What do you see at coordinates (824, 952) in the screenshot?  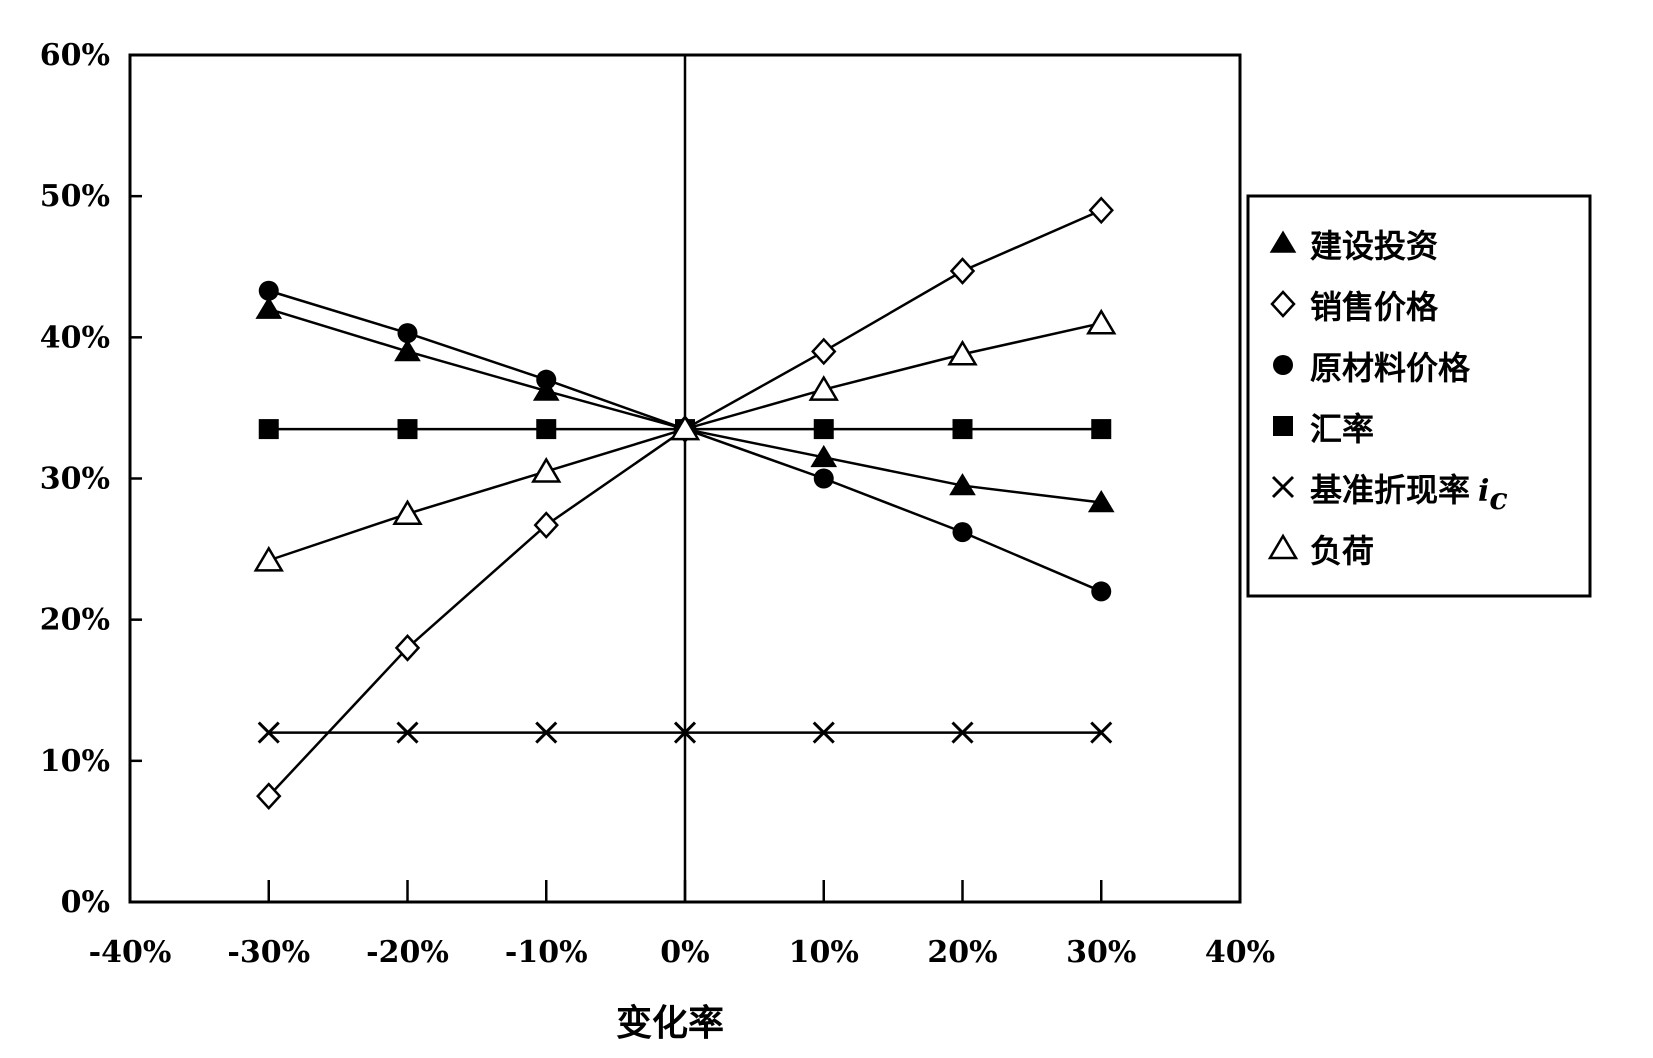 I see `x-tick-label: 10%` at bounding box center [824, 952].